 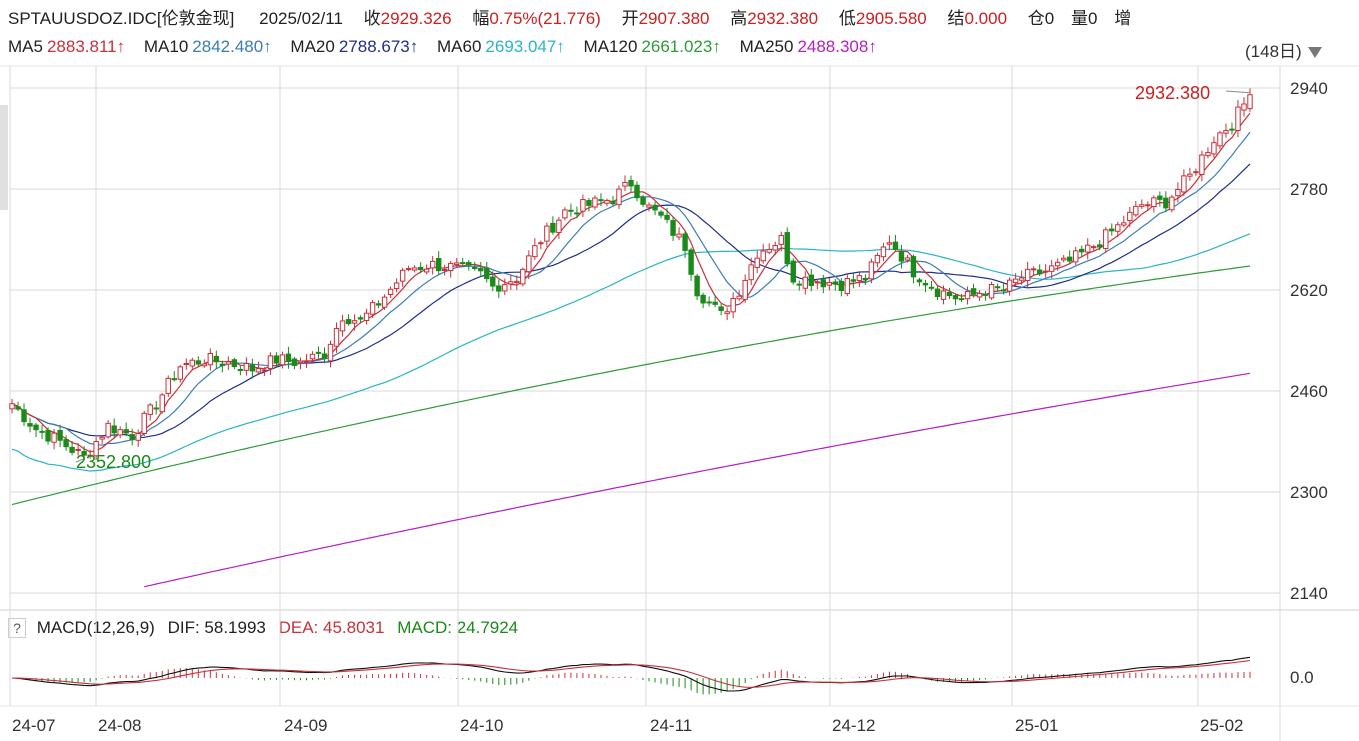 I want to click on ma120-value: 2661.023↑, so click(x=681, y=46).